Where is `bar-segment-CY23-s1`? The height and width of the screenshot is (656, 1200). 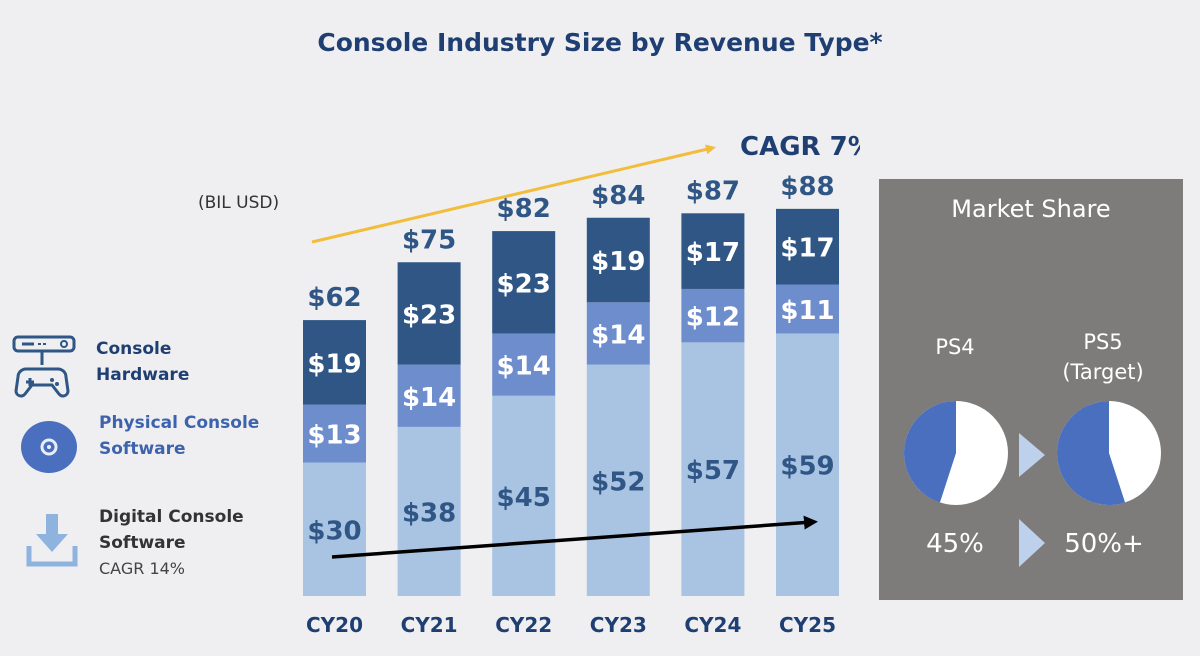 bar-segment-CY23-s1 is located at coordinates (618, 333).